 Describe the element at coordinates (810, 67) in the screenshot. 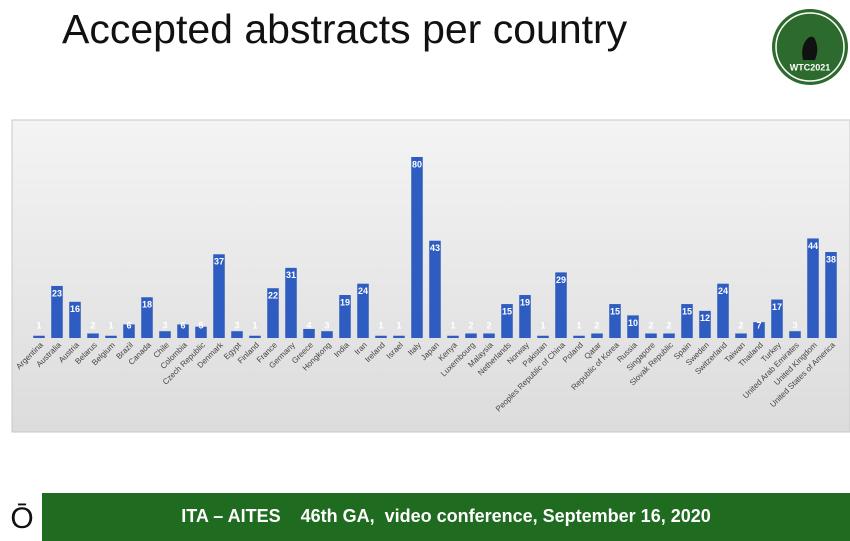

I see `logo-text: WTC2021` at that location.